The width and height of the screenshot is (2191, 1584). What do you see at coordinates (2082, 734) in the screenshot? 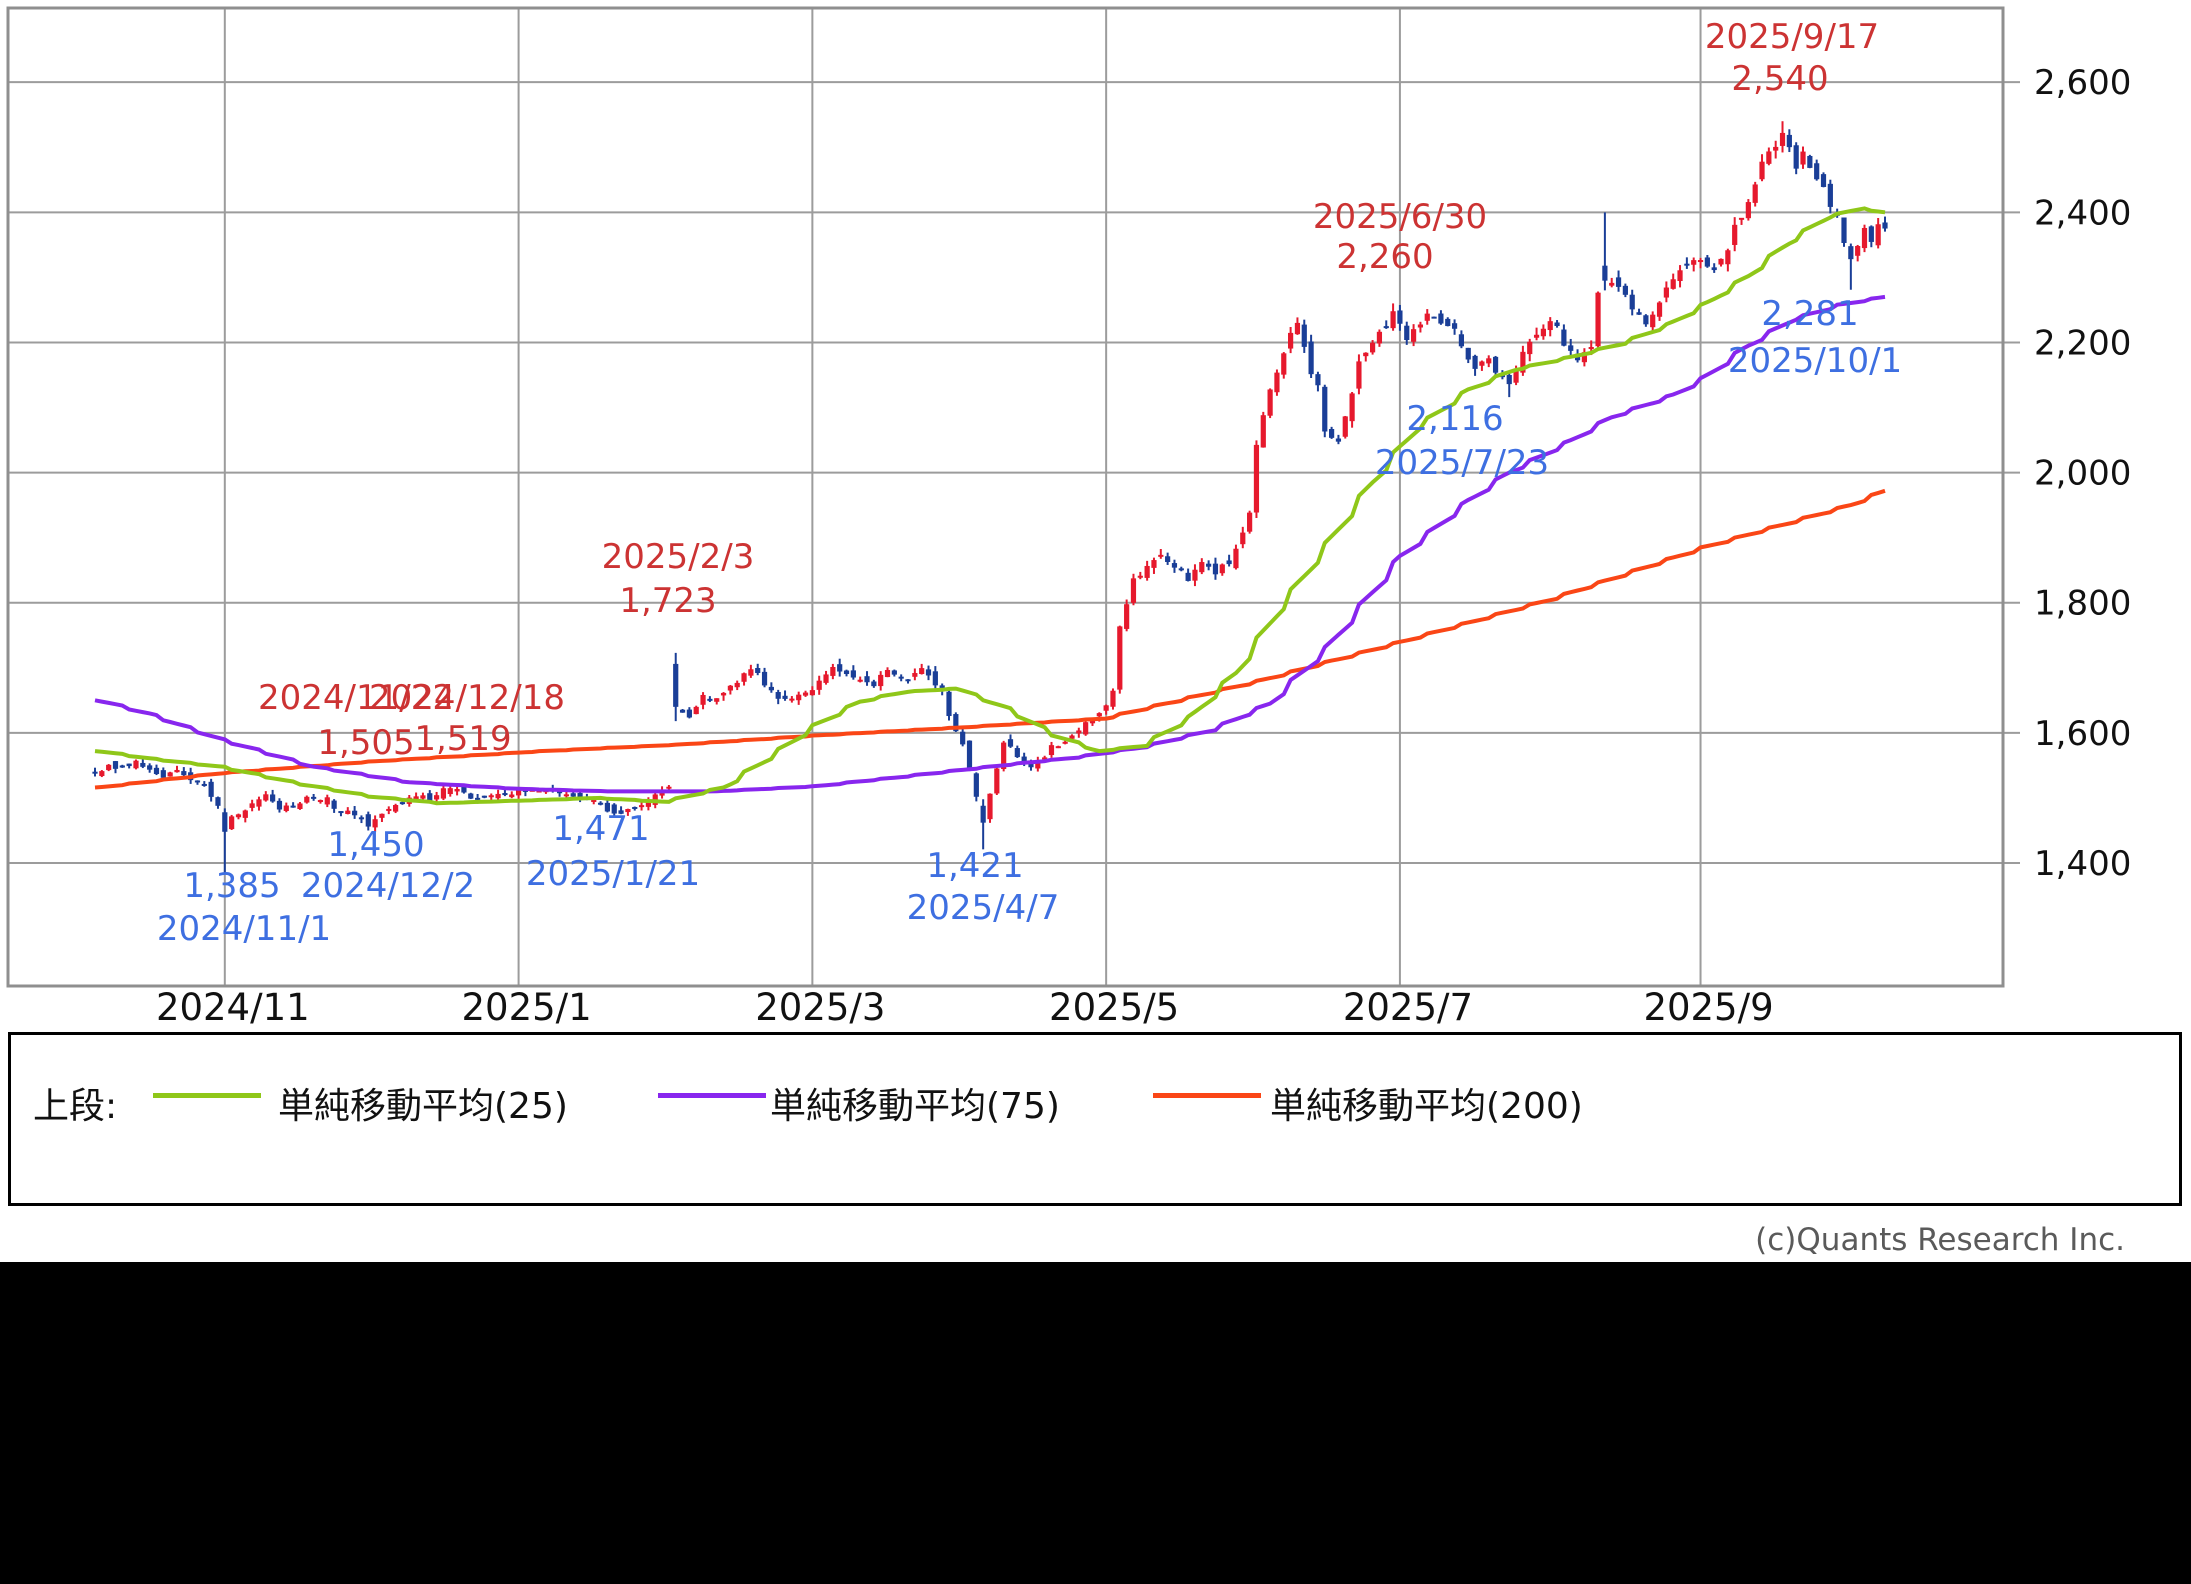
I see `svg-text: 1,600` at bounding box center [2082, 734].